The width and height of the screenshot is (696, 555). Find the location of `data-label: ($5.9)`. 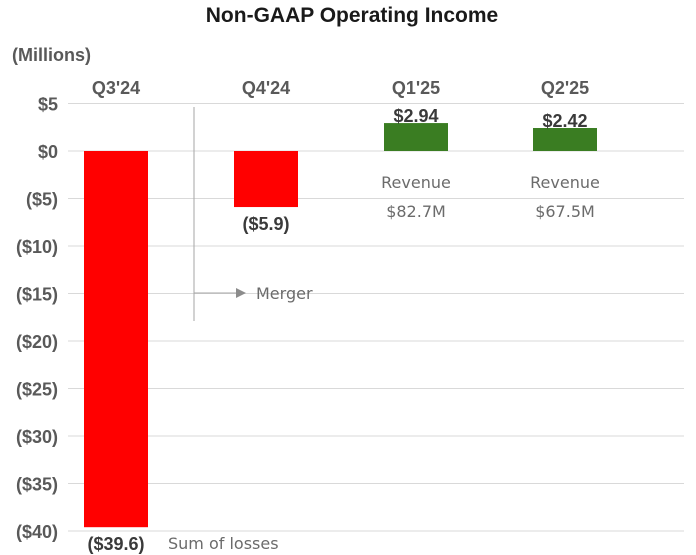

data-label: ($5.9) is located at coordinates (265, 224).